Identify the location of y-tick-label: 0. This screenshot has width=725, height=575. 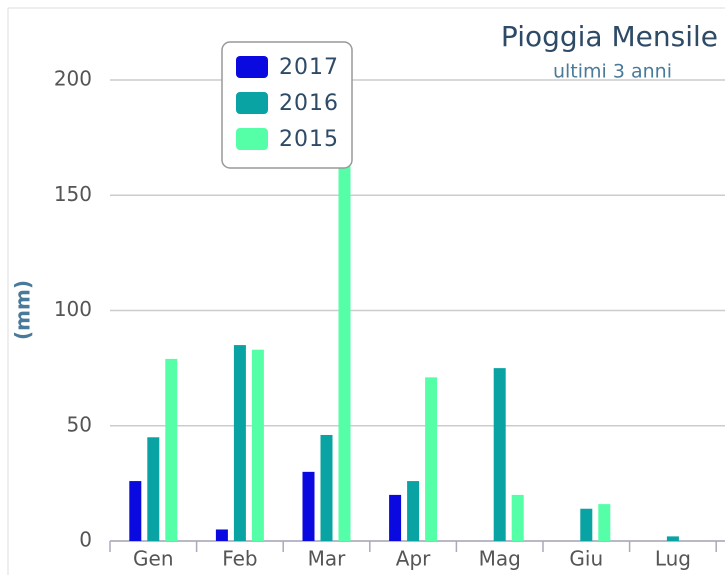
(85, 540).